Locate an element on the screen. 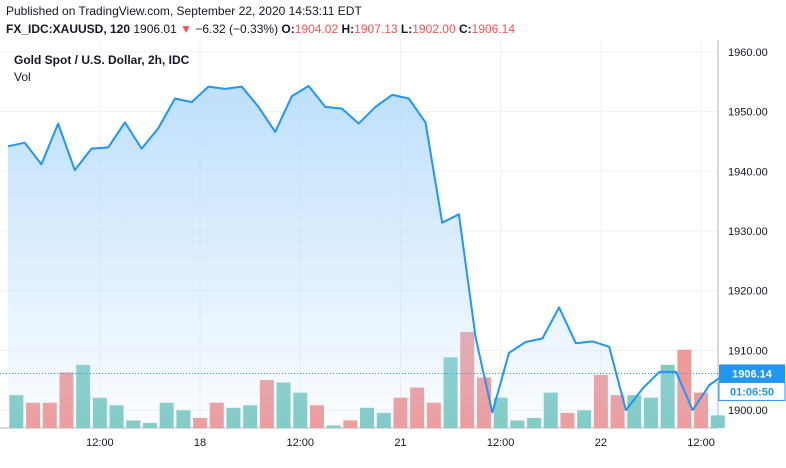 The image size is (786, 468). symbol-label: FX_IDC:XAUUSD, 120 is located at coordinates (68, 29).